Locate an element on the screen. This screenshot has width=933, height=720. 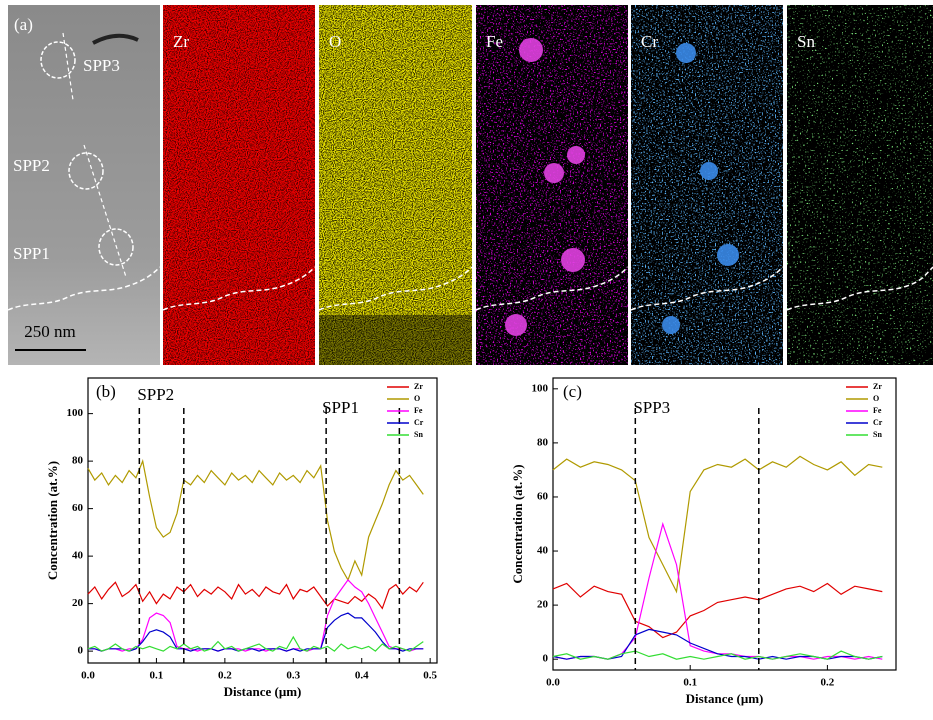
eds-map: Cr is located at coordinates (707, 185).